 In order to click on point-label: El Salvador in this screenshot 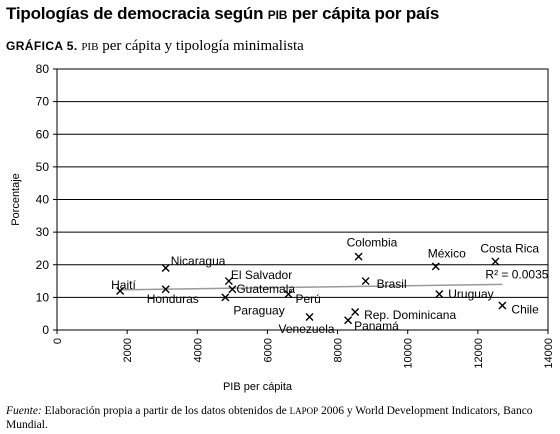, I will do `click(261, 275)`.